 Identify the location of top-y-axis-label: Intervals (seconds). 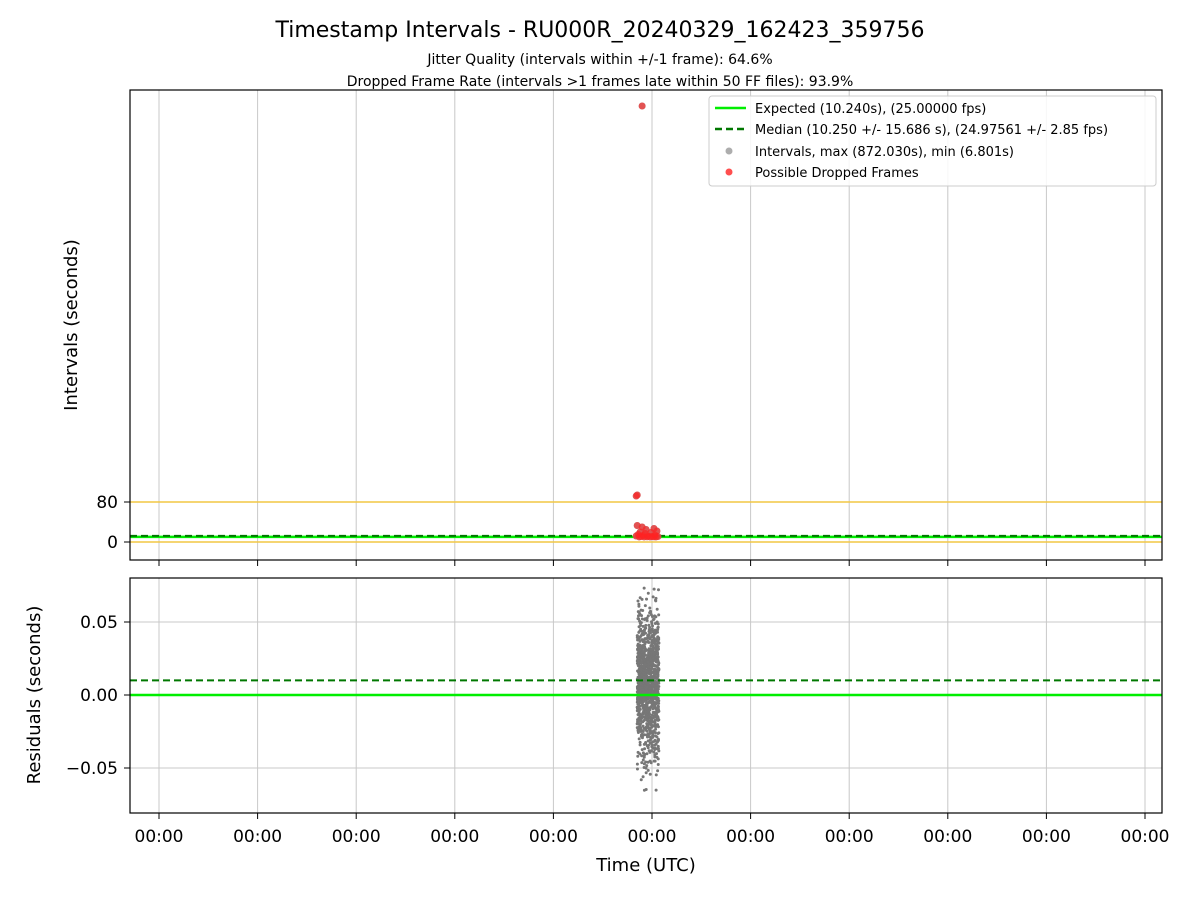
(71, 325).